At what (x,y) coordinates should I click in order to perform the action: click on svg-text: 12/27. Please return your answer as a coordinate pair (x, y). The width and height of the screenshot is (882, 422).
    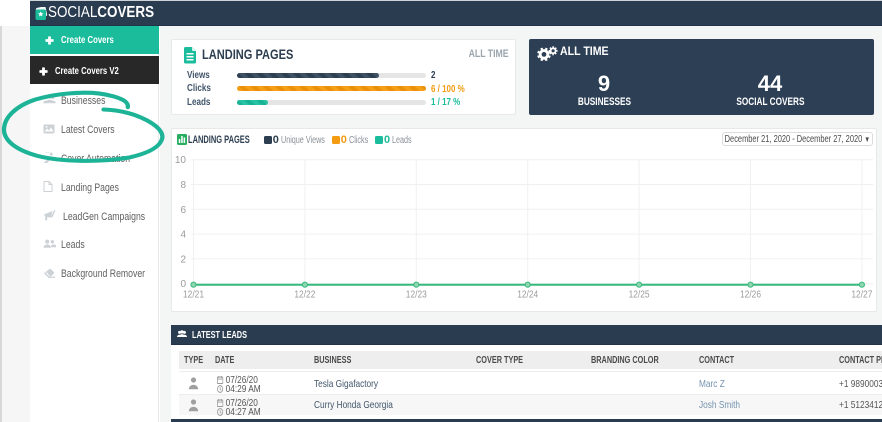
    Looking at the image, I should click on (861, 295).